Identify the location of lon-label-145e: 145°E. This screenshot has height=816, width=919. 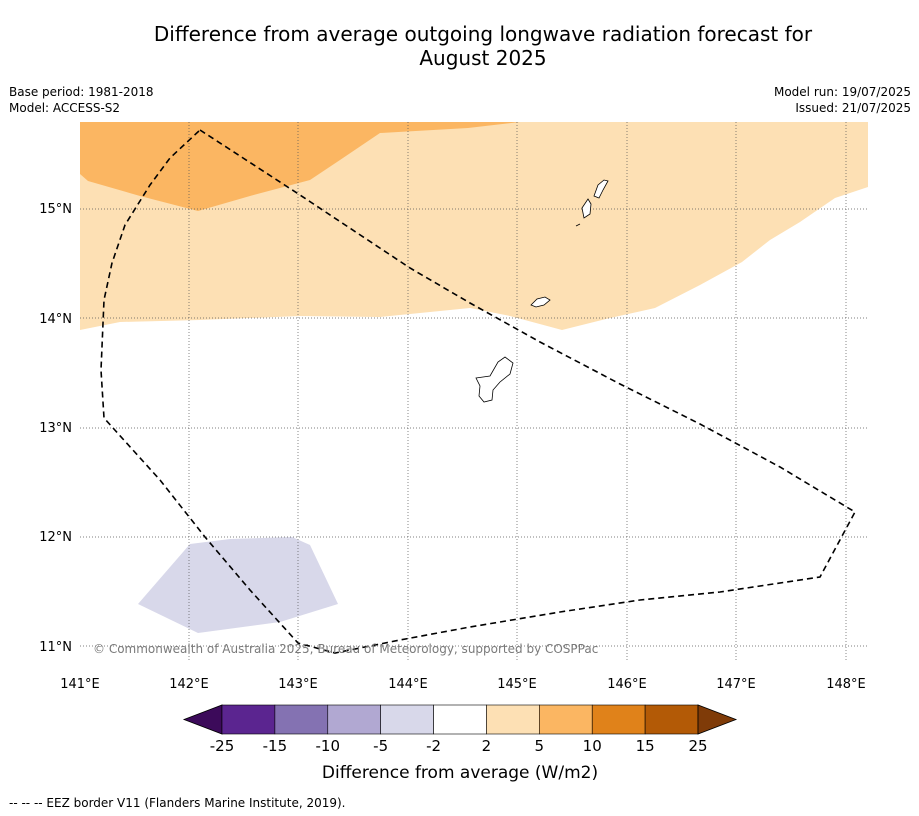
(517, 684).